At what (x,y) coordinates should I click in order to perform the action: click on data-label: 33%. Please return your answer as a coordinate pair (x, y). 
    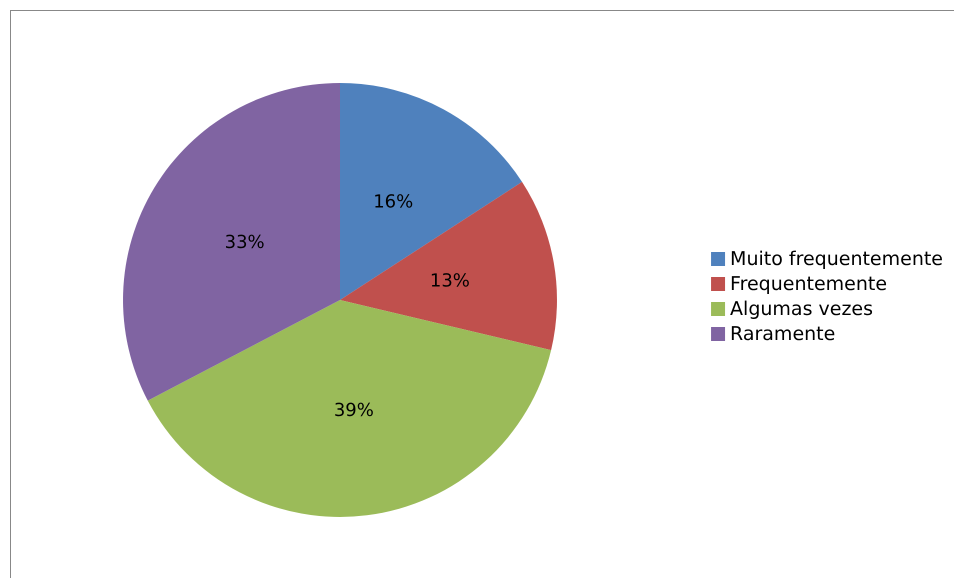
    Looking at the image, I should click on (244, 242).